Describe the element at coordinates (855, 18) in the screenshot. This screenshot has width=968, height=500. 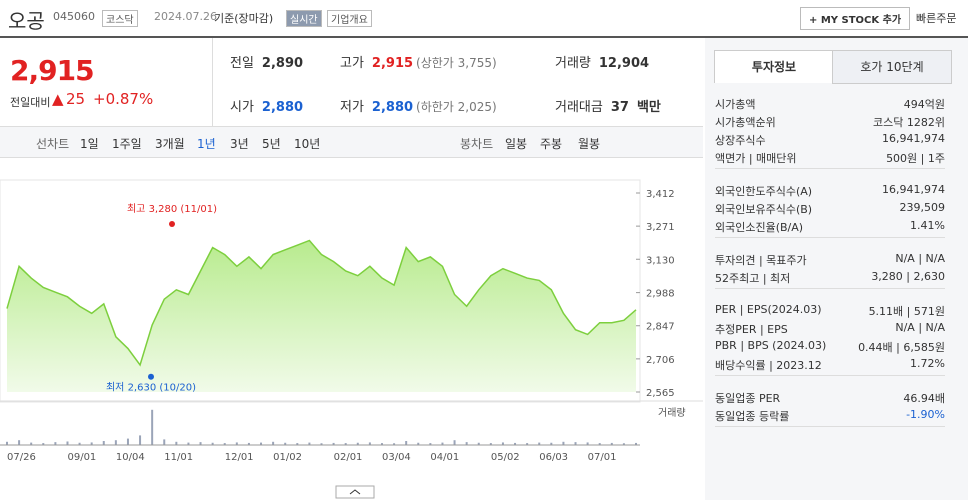
I see `mystock-button: + MY STOCK 추가` at that location.